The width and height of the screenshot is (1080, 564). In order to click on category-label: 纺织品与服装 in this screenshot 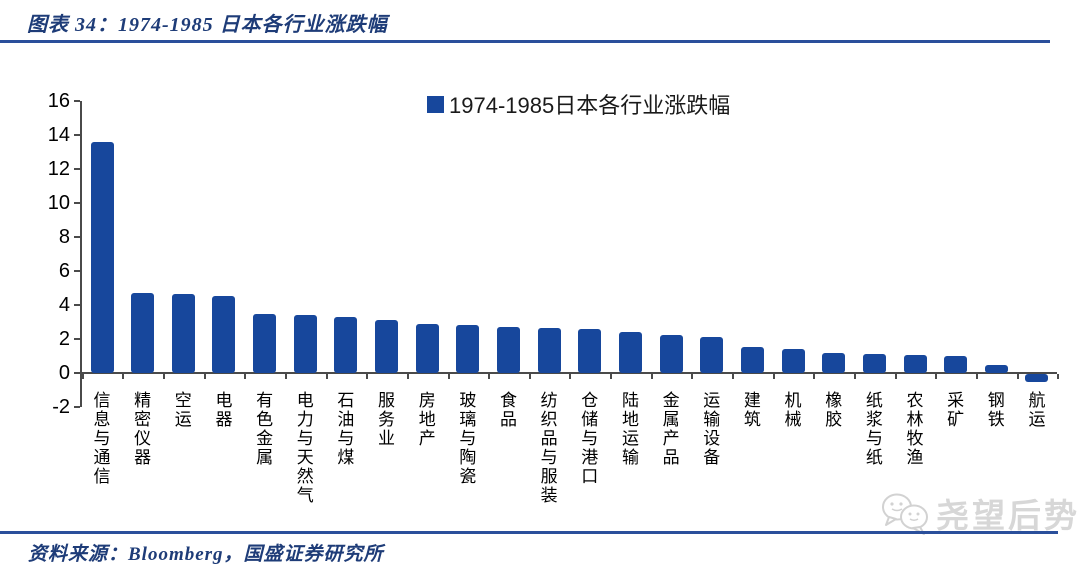, I will do `click(549, 448)`.